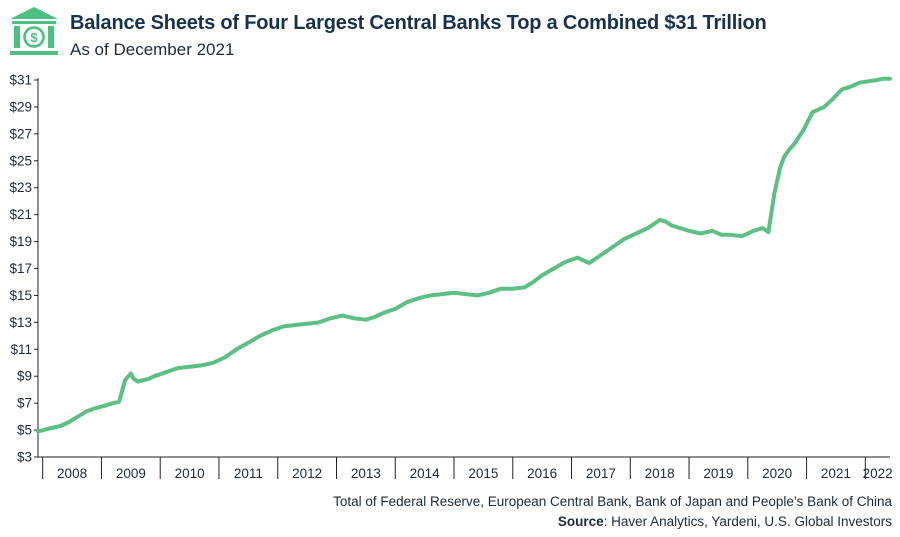  What do you see at coordinates (580, 521) in the screenshot?
I see `source-label: Source` at bounding box center [580, 521].